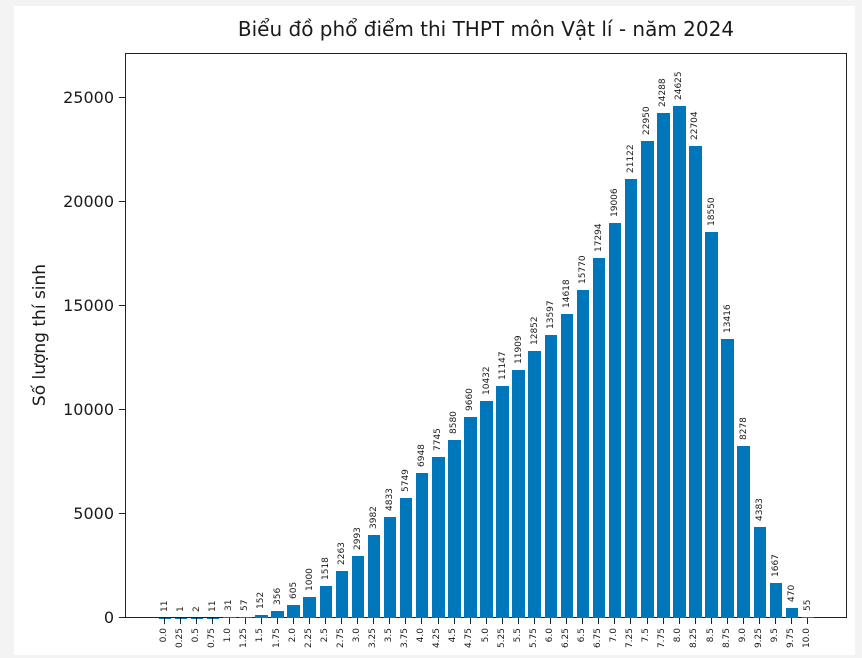 Image resolution: width=862 pixels, height=658 pixels. I want to click on x-tick-label: 4.25, so click(437, 638).